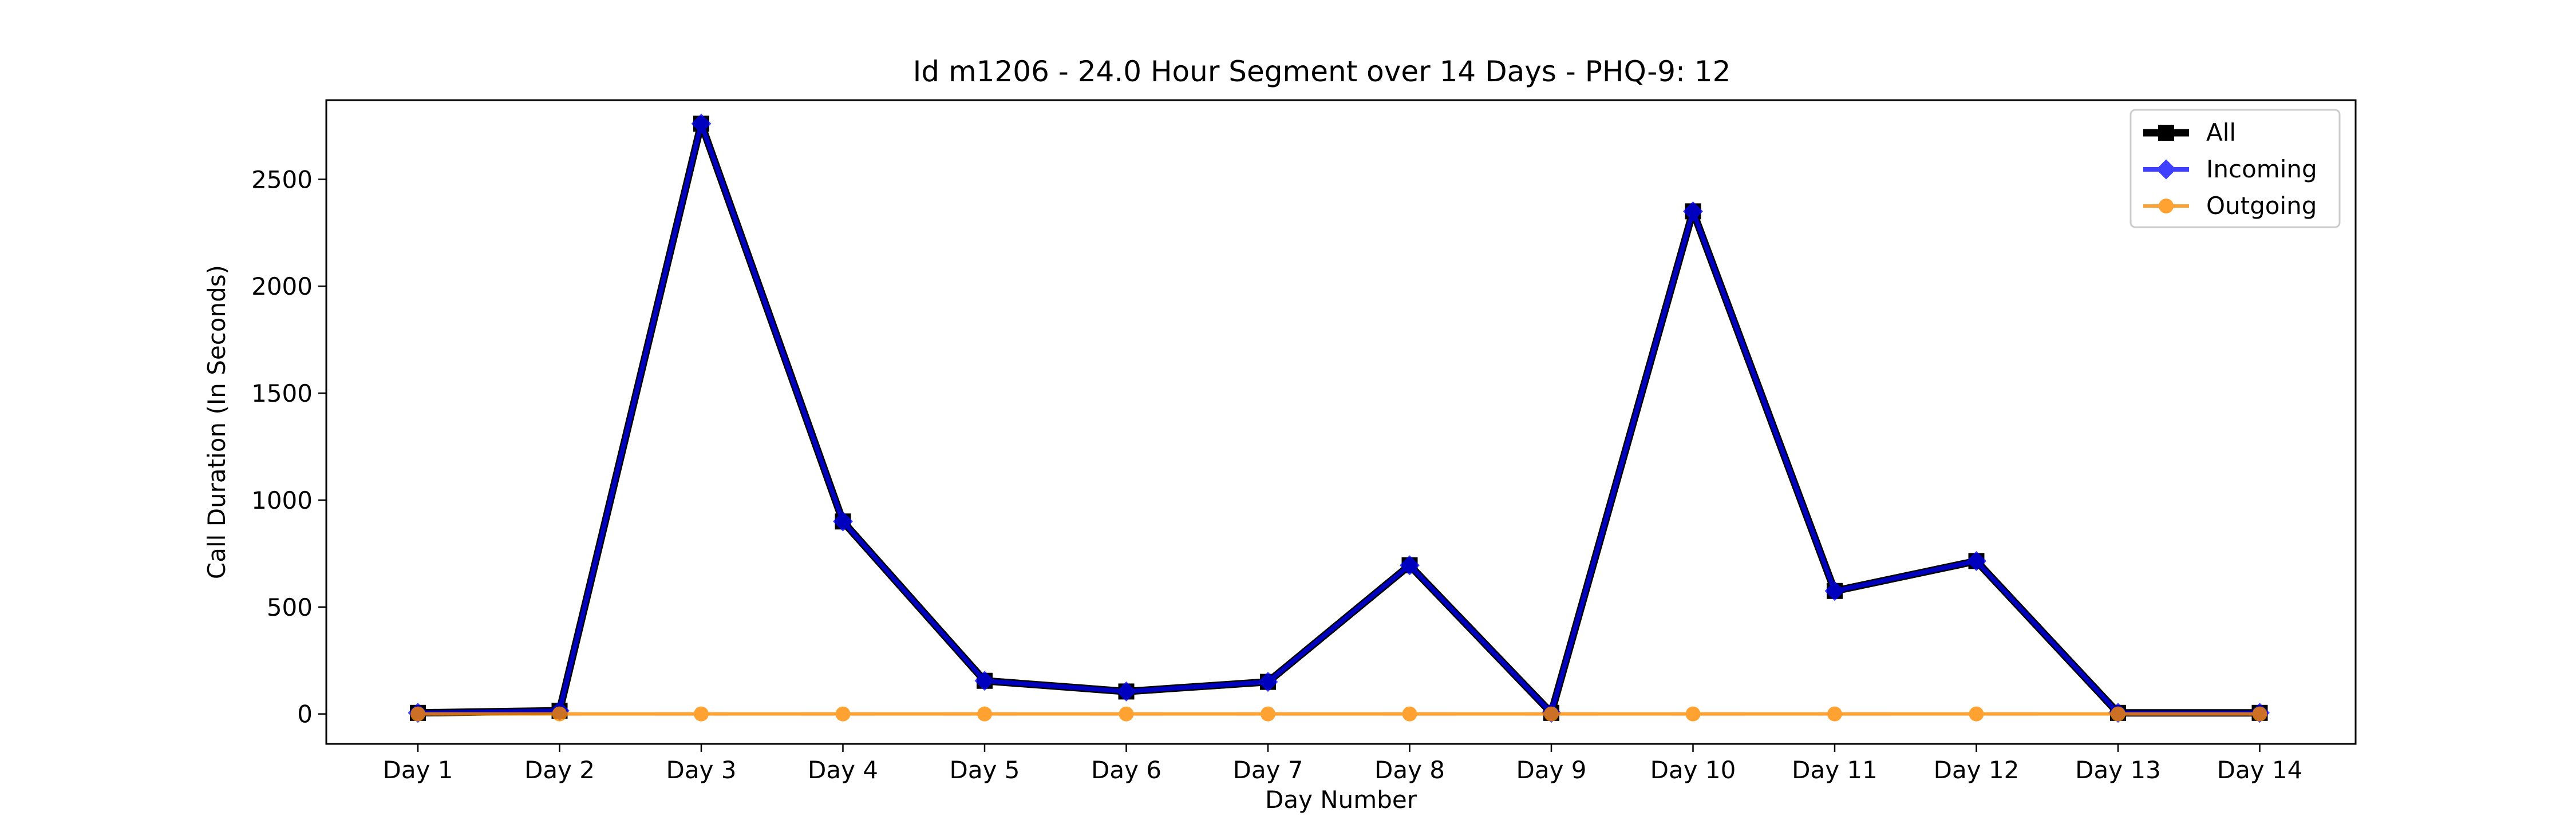  Describe the element at coordinates (1341, 800) in the screenshot. I see `x-axis-label: Day Number` at that location.